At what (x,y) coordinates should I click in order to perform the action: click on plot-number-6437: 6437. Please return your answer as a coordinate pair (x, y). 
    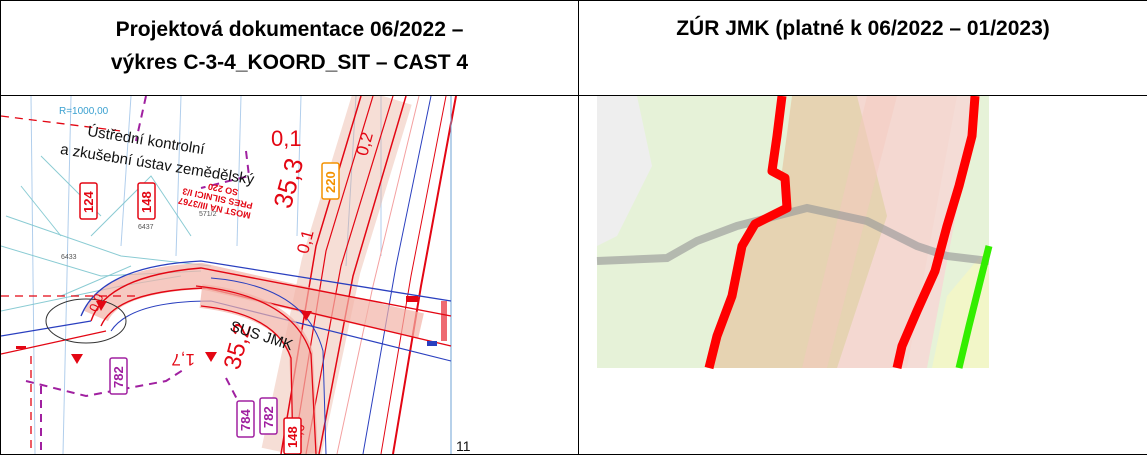
    Looking at the image, I should click on (146, 227).